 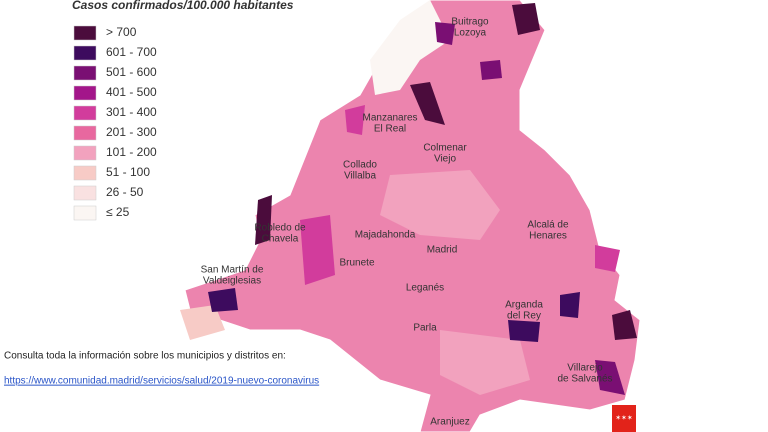 I want to click on legend-label: ≤ 25, so click(x=118, y=212).